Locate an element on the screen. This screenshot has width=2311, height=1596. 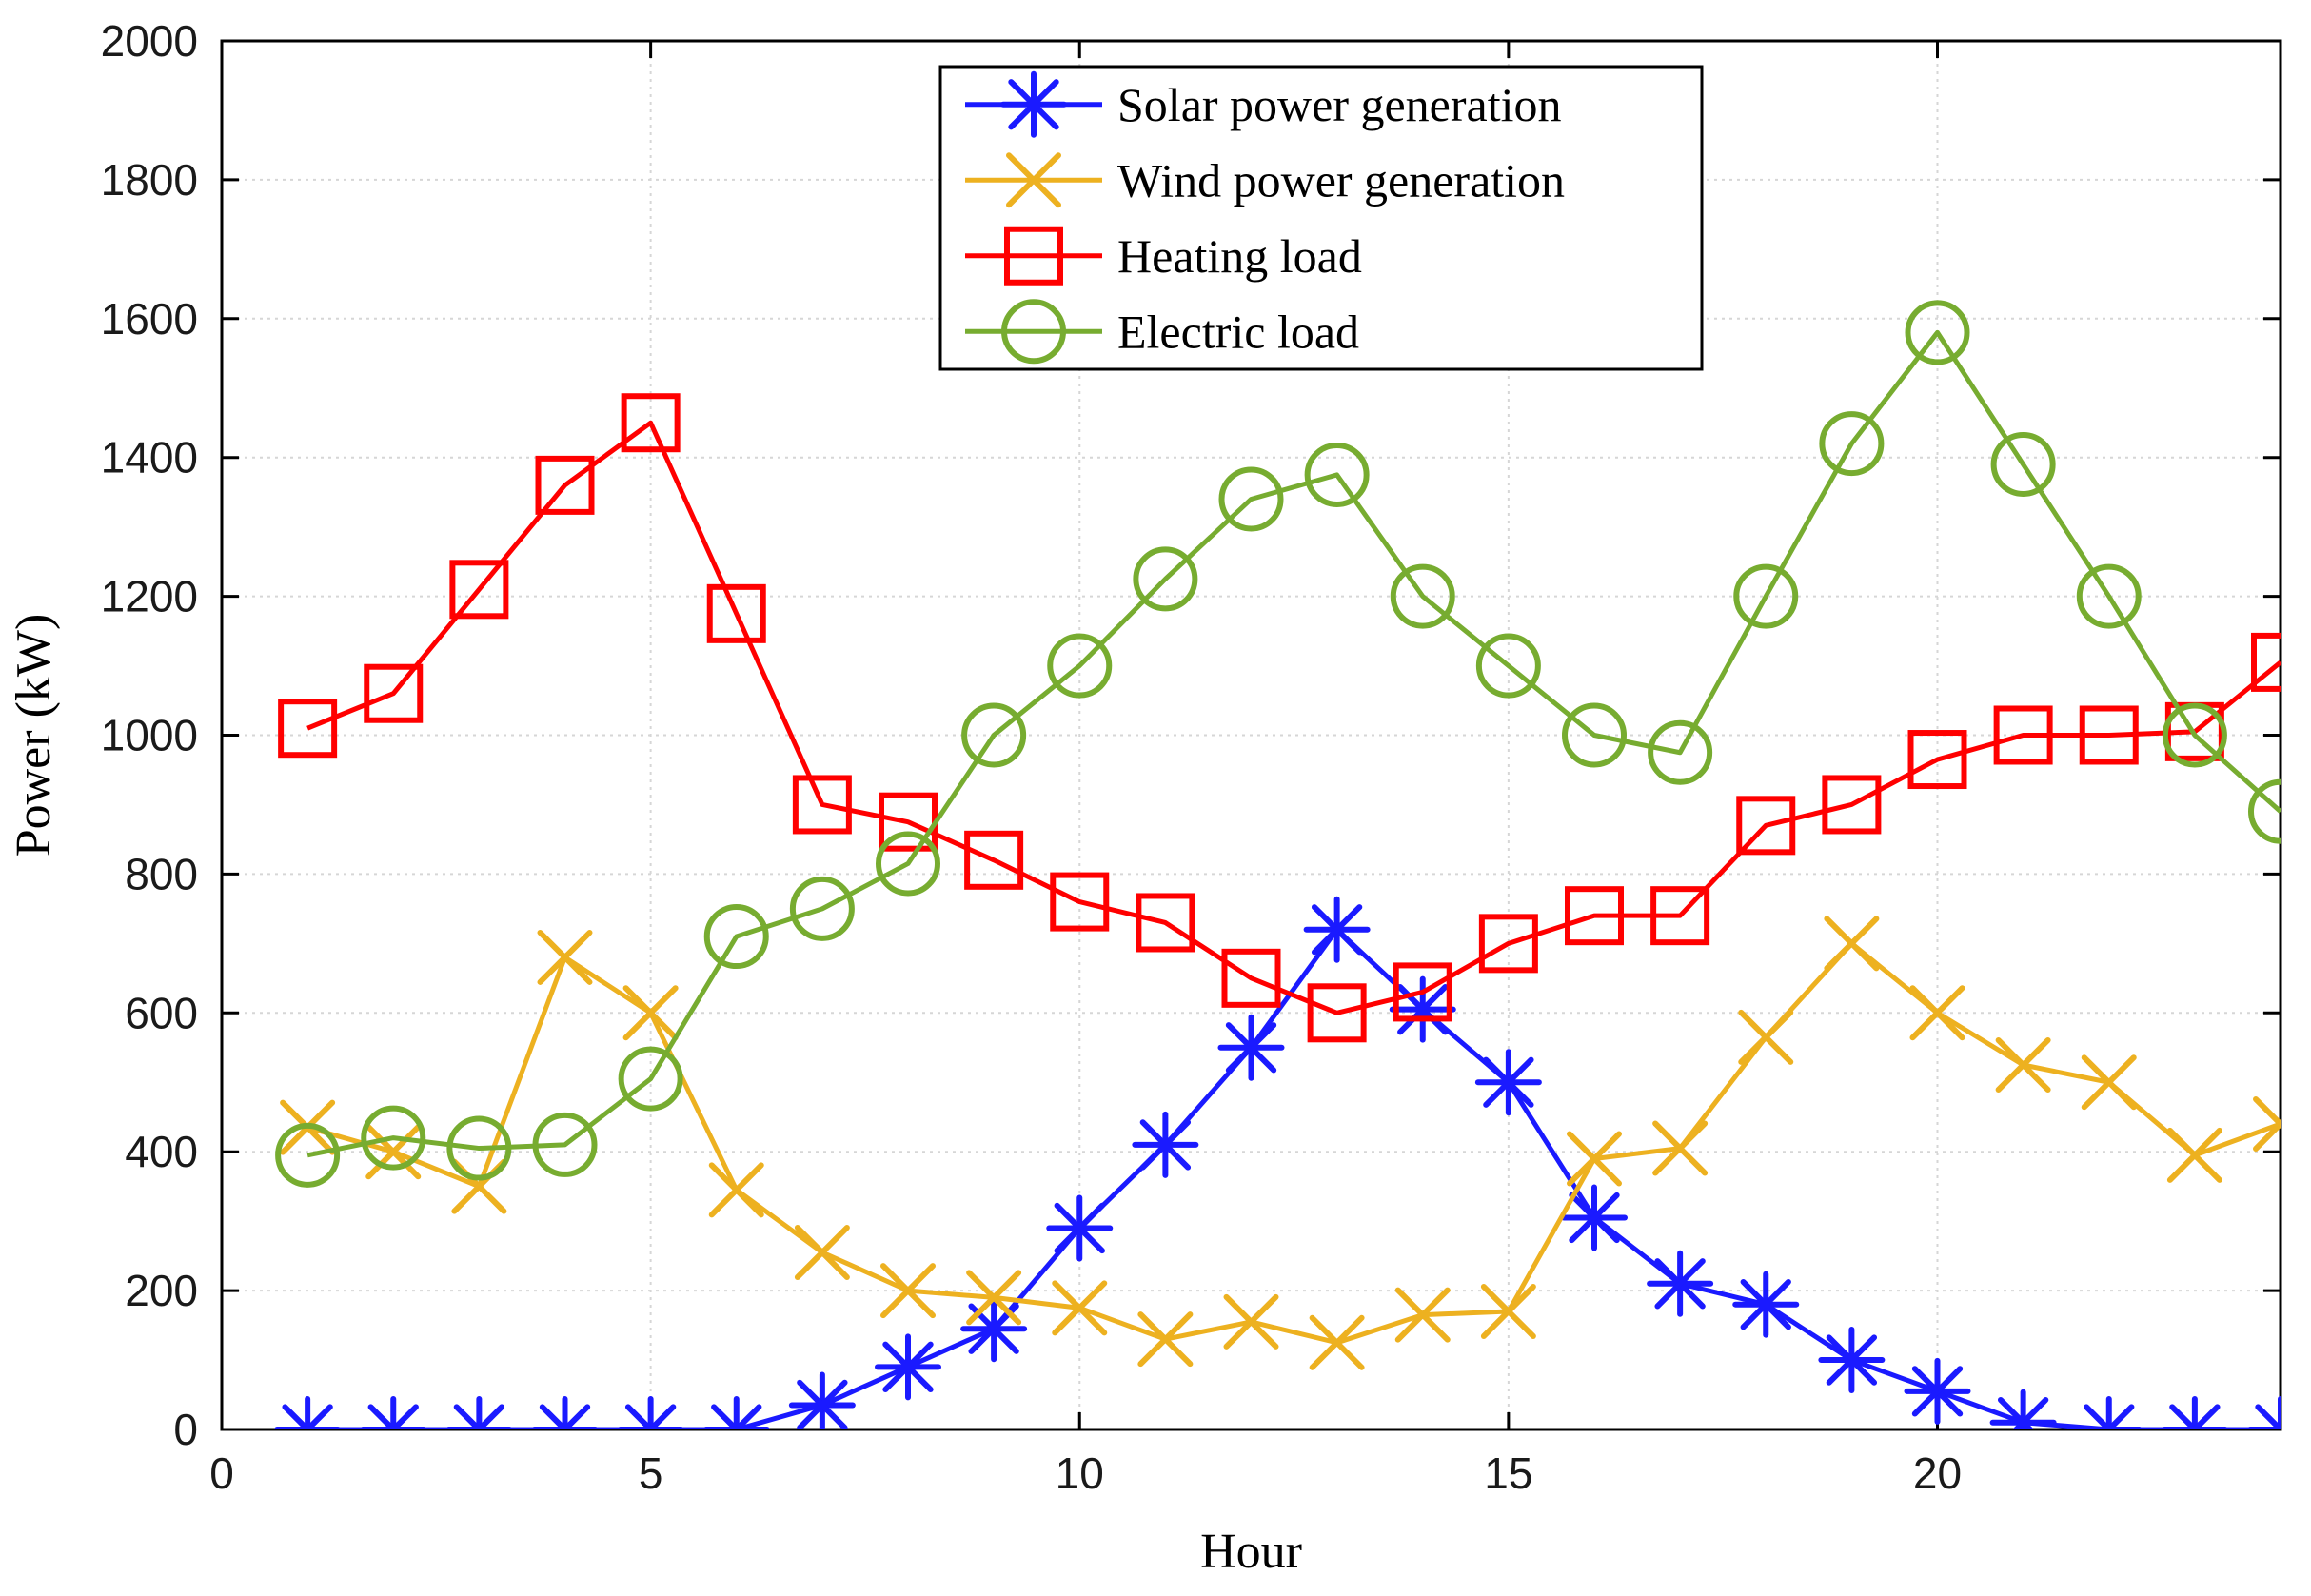
legend-box is located at coordinates (1321, 218).